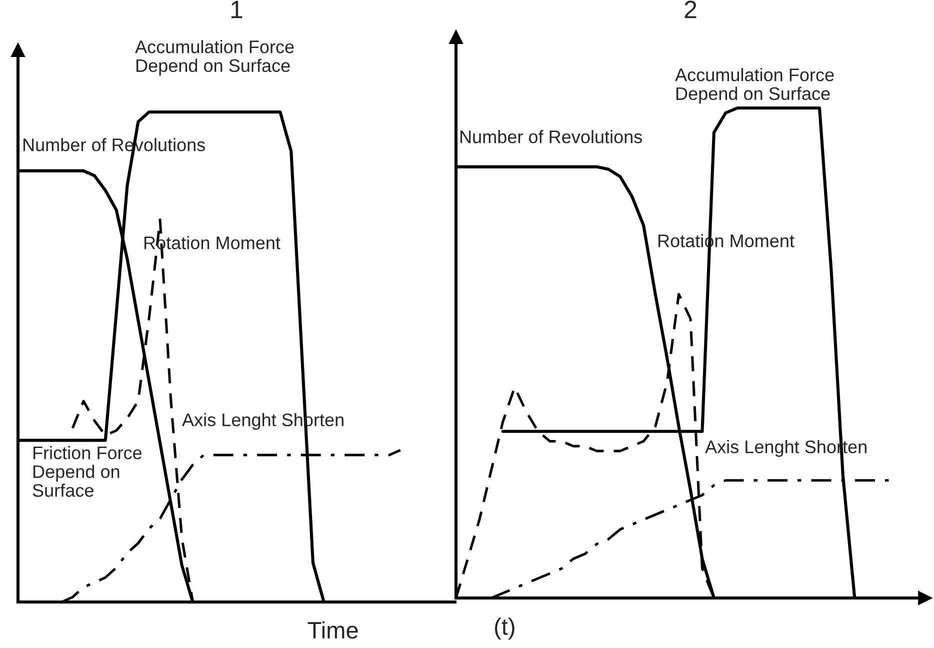 The image size is (934, 648). I want to click on chart-title: 2, so click(690, 9).